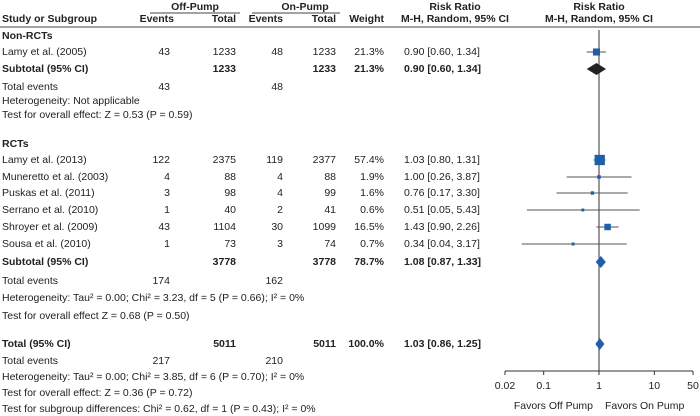 The width and height of the screenshot is (700, 416). What do you see at coordinates (366, 344) in the screenshot?
I see `weight: 100.0%` at bounding box center [366, 344].